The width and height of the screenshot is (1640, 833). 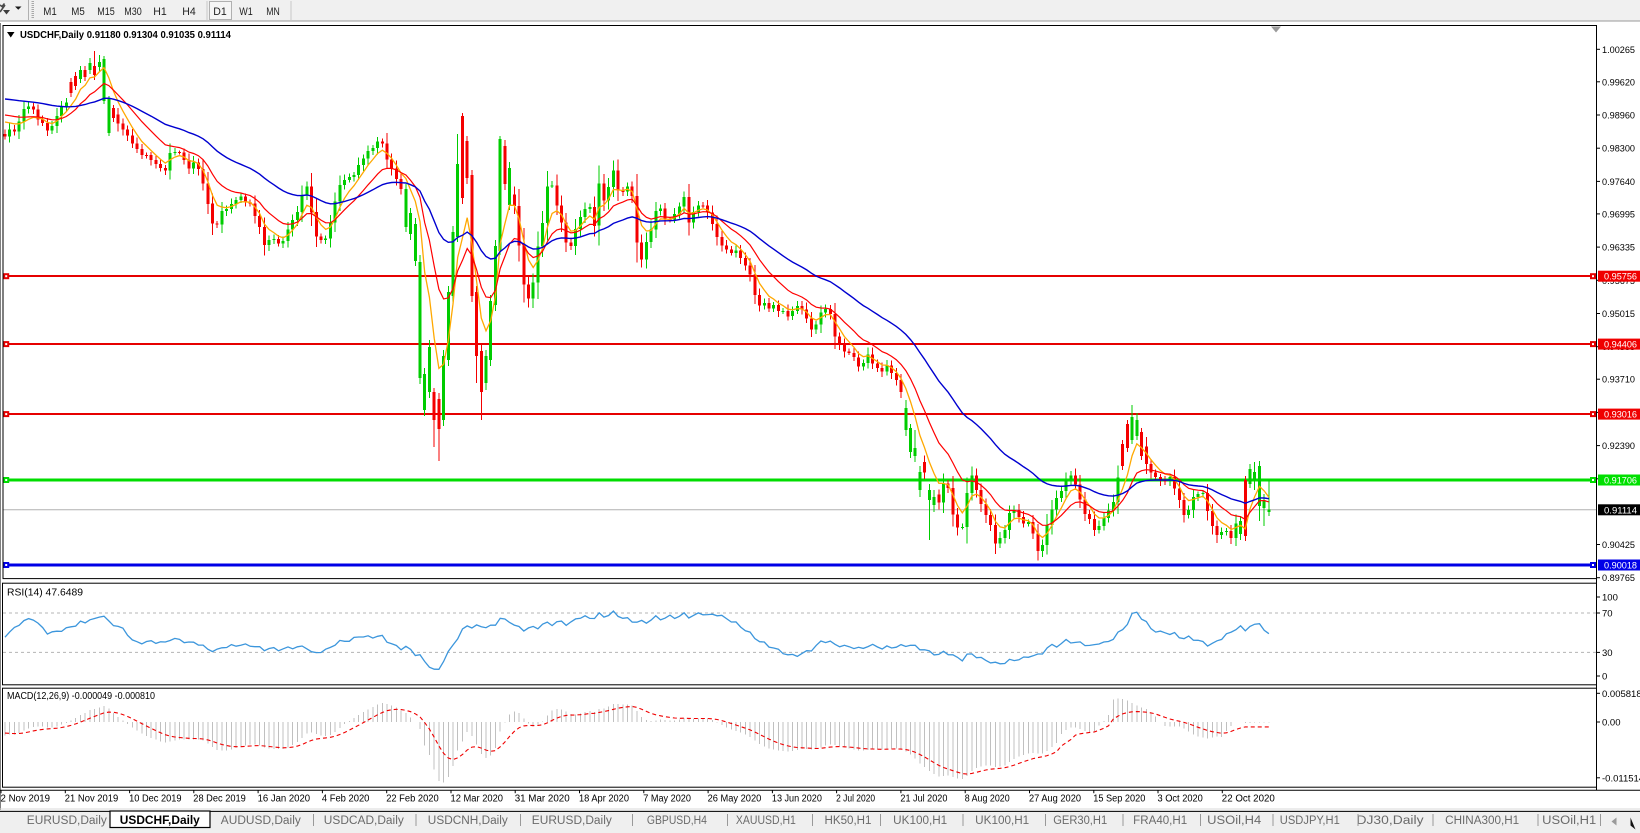 I want to click on svg-text: 12 Mar 2020, so click(x=477, y=799).